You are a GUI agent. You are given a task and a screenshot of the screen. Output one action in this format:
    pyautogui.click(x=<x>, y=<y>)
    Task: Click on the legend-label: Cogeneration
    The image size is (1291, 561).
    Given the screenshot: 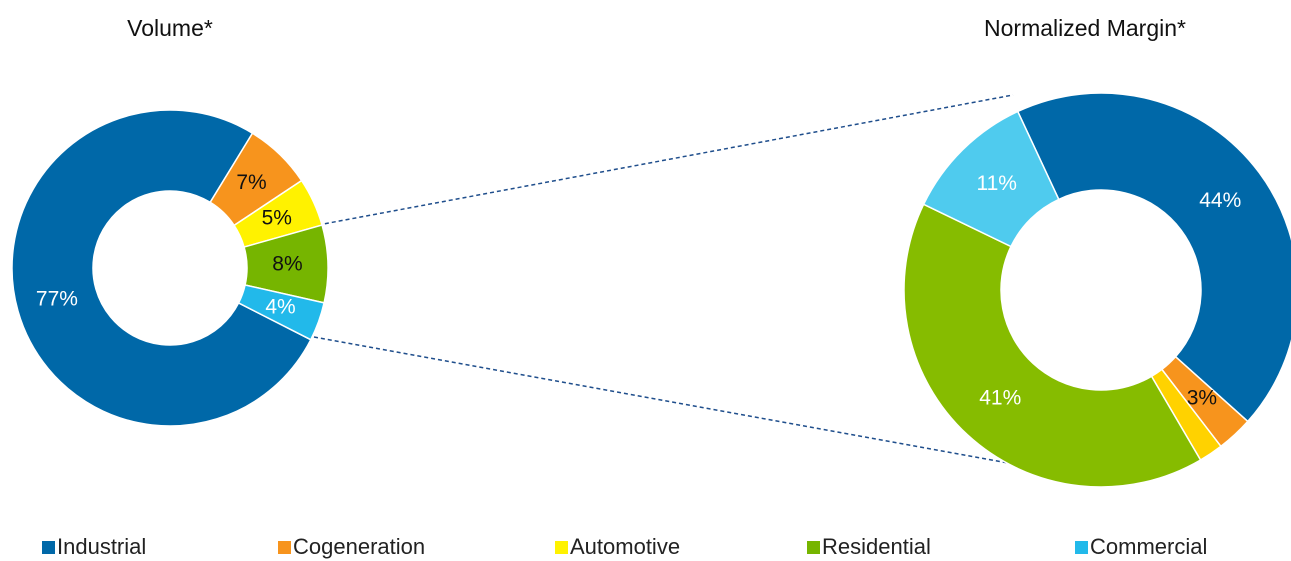 What is the action you would take?
    pyautogui.click(x=359, y=546)
    